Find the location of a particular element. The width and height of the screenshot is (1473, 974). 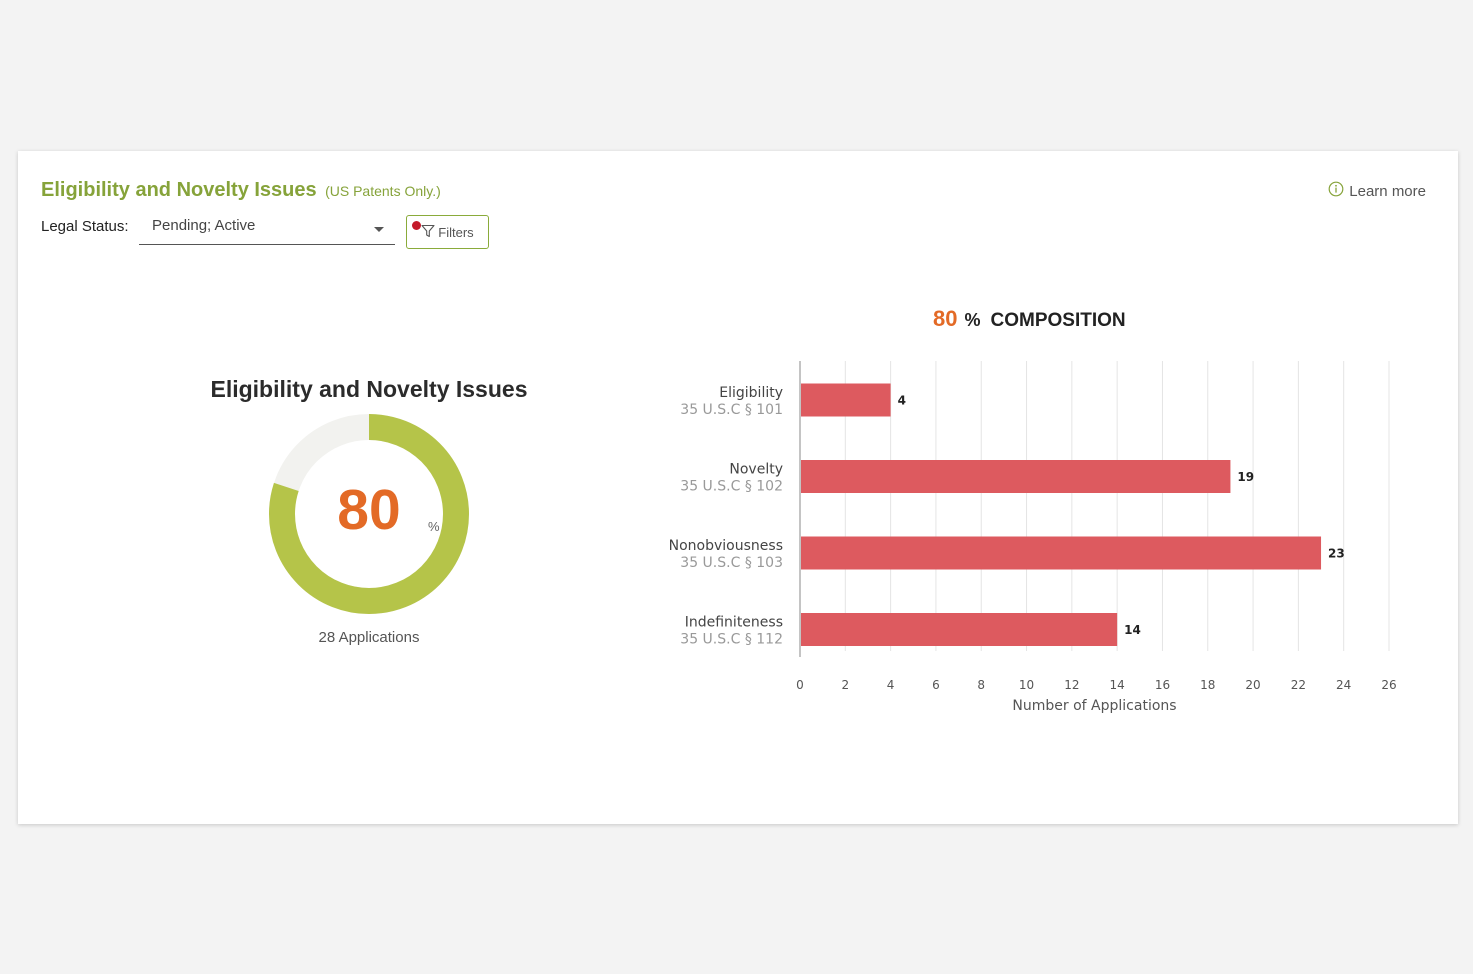

x-tick-label: 0 is located at coordinates (800, 685).